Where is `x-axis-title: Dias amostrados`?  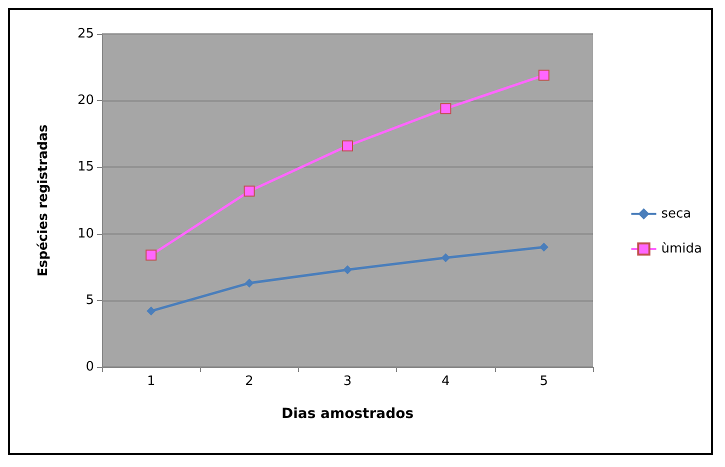 x-axis-title: Dias amostrados is located at coordinates (347, 414).